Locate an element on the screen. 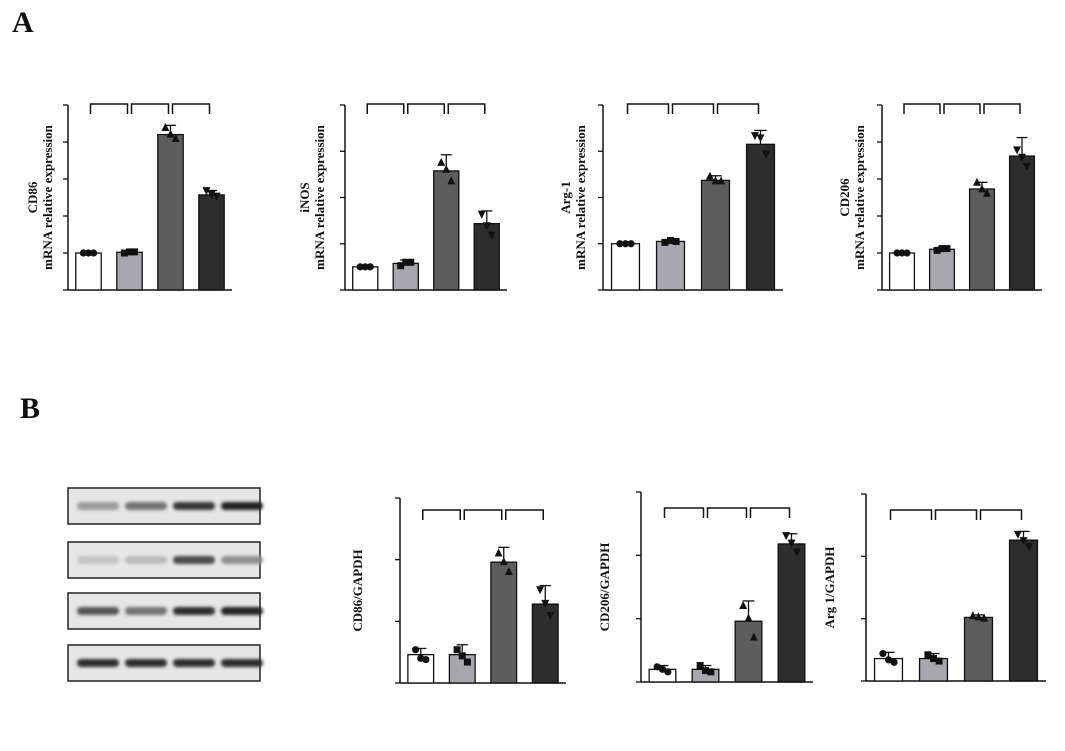 Image resolution: width=1065 pixels, height=751 pixels. y-axis-label: CD86/GAPDH is located at coordinates (357, 590).